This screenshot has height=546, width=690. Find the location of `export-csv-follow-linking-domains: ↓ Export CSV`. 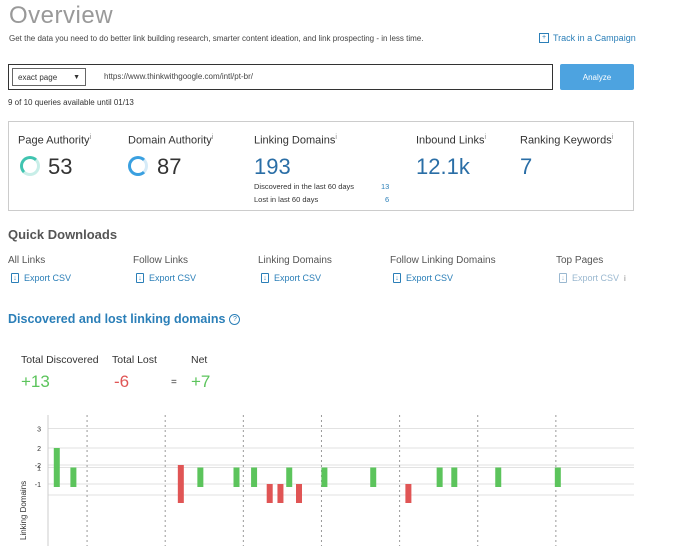

export-csv-follow-linking-domains: ↓ Export CSV is located at coordinates (423, 278).